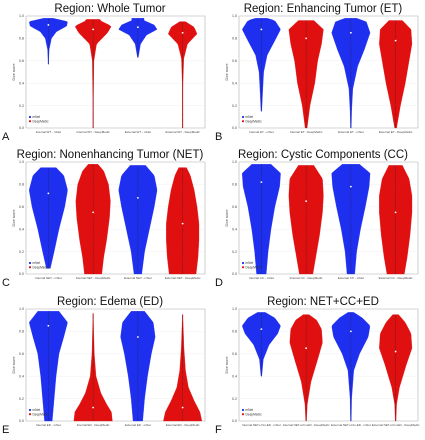  I want to click on x-tick-label: External WT - DeepMedic, so click(182, 132).